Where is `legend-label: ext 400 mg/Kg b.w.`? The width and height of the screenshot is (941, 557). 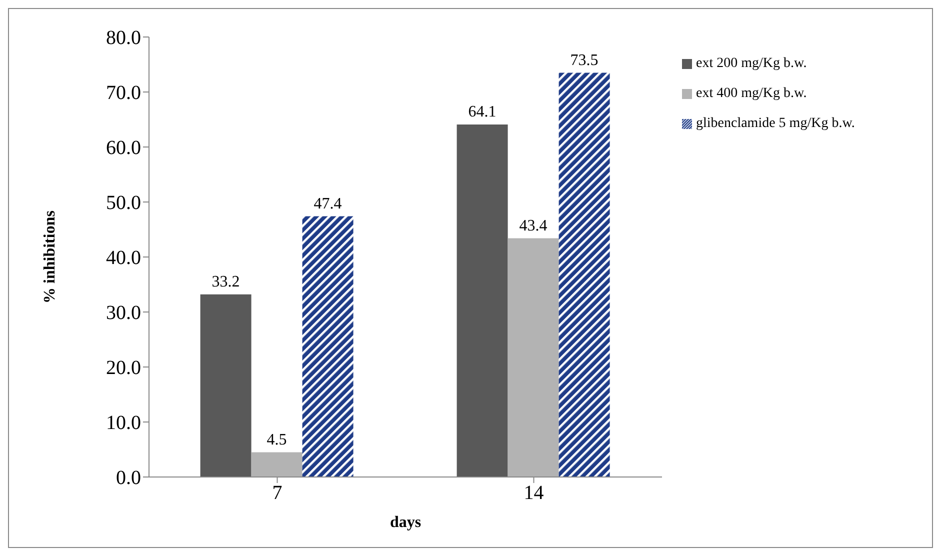
legend-label: ext 400 mg/Kg b.w. is located at coordinates (751, 93).